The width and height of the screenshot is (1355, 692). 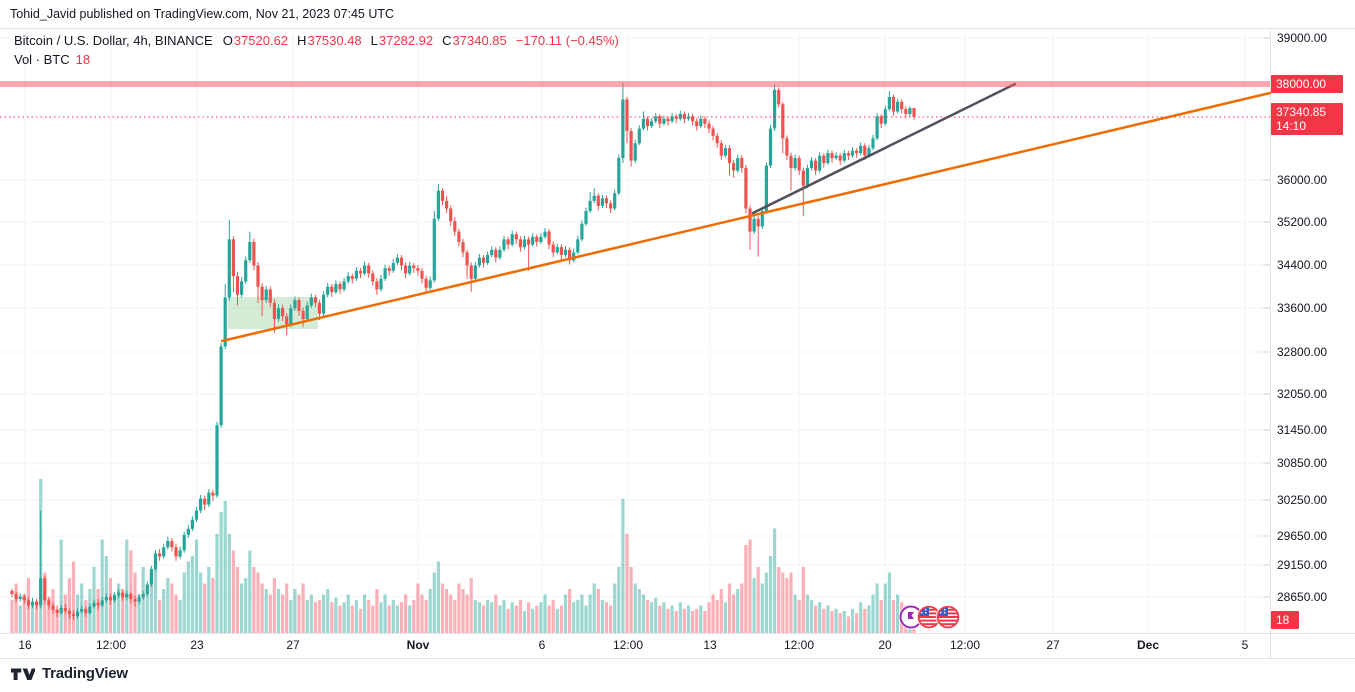 What do you see at coordinates (25, 645) in the screenshot?
I see `time-axis-label: 16` at bounding box center [25, 645].